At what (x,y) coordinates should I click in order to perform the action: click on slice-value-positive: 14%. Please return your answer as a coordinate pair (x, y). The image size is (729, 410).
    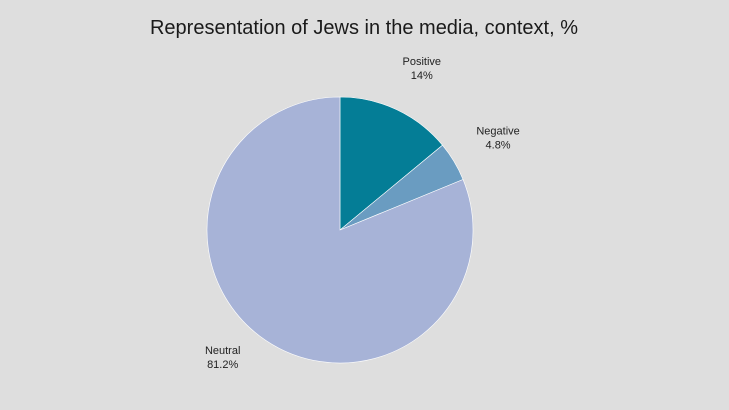
    Looking at the image, I should click on (422, 76).